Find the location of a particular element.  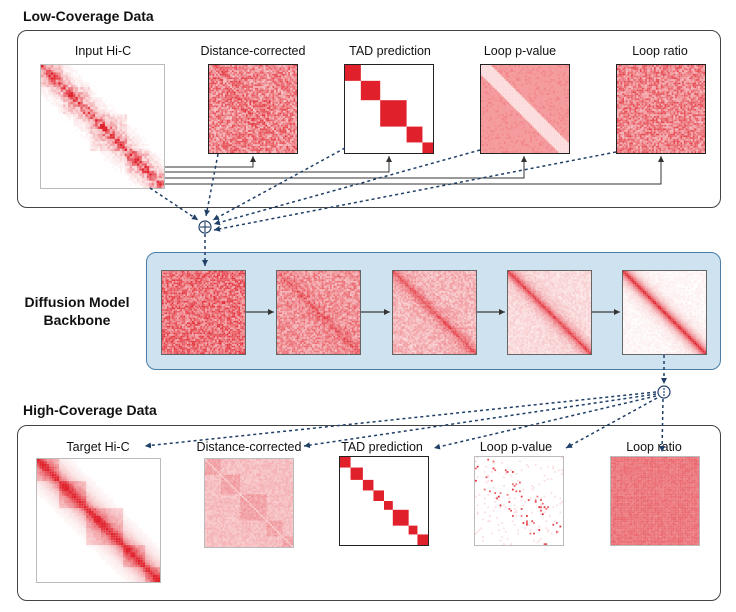

dash-tad-to-concat is located at coordinates (279, 184).